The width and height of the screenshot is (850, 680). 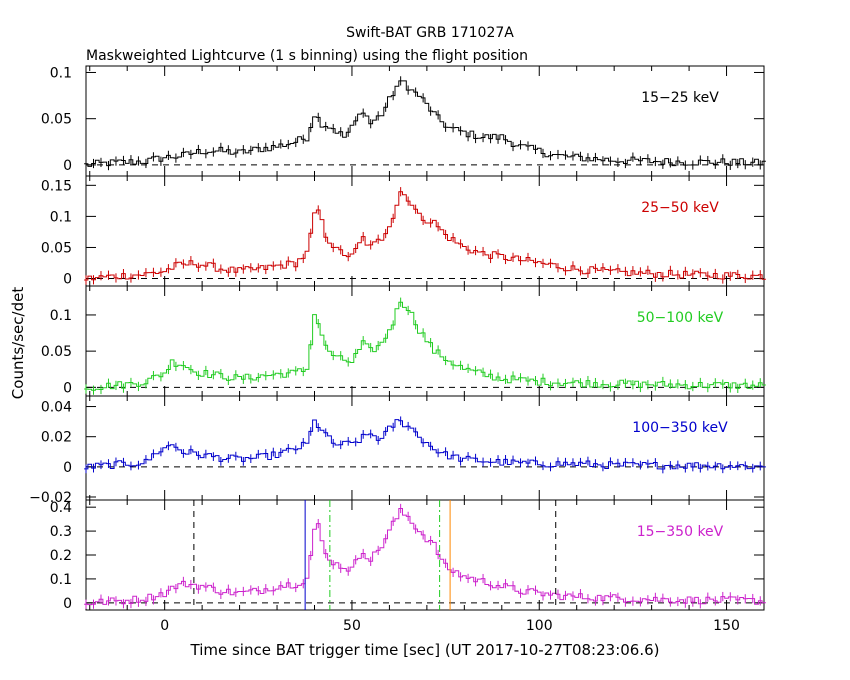 What do you see at coordinates (56, 408) in the screenshot?
I see `y-tick-label: 0.04` at bounding box center [56, 408].